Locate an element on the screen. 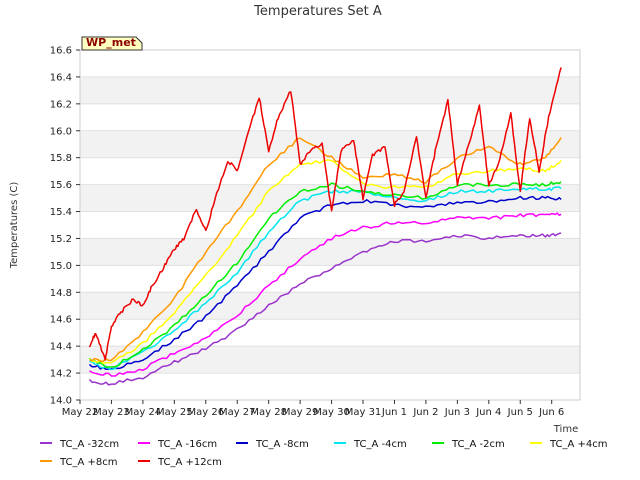 The image size is (640, 480). chart-title: Temperatures Set A is located at coordinates (317, 11).